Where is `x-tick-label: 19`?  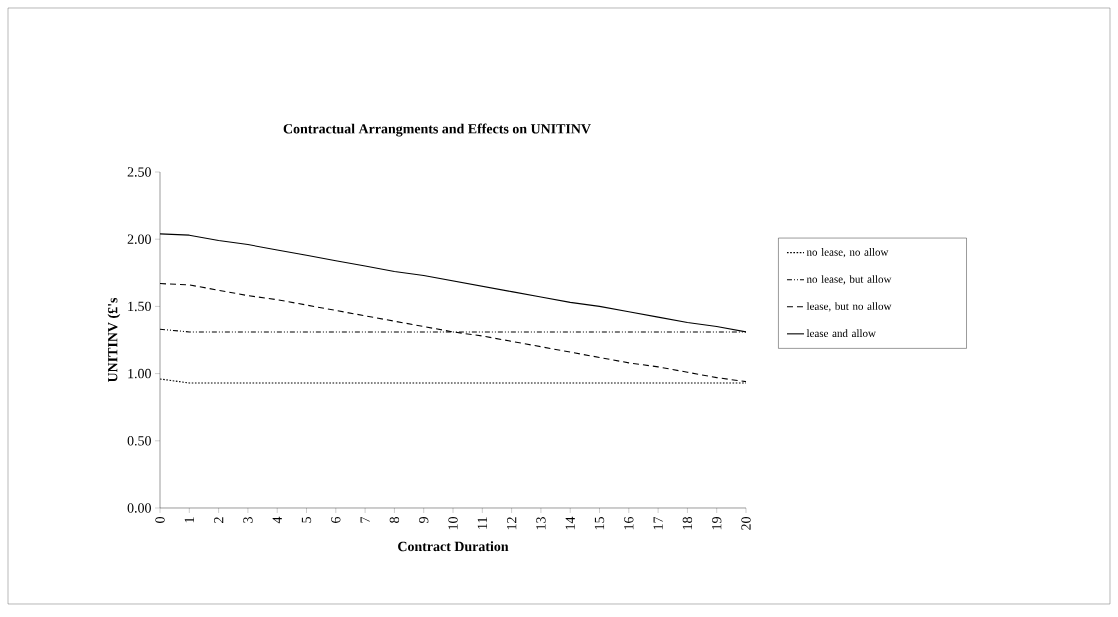
x-tick-label: 19 is located at coordinates (717, 523).